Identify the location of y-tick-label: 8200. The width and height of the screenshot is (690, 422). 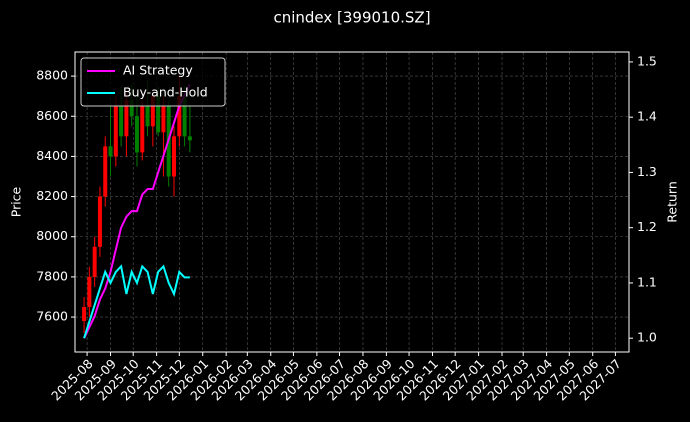
(52, 195).